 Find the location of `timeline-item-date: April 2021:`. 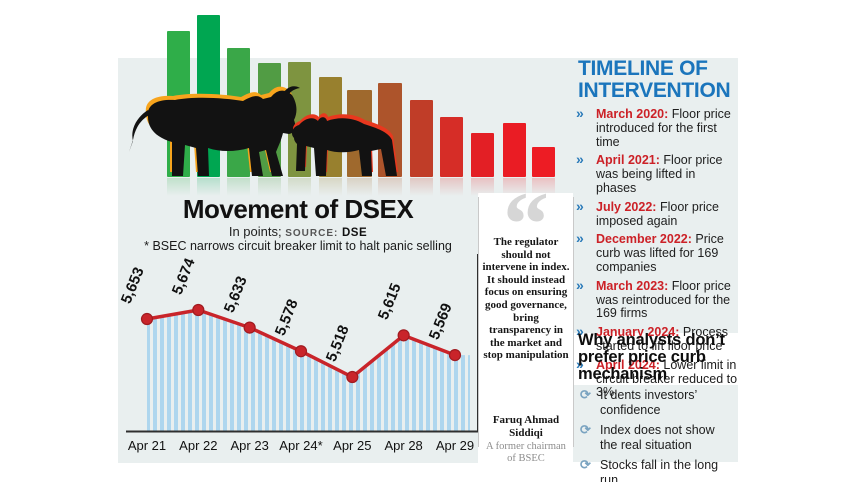

timeline-item-date: April 2021: is located at coordinates (628, 160).